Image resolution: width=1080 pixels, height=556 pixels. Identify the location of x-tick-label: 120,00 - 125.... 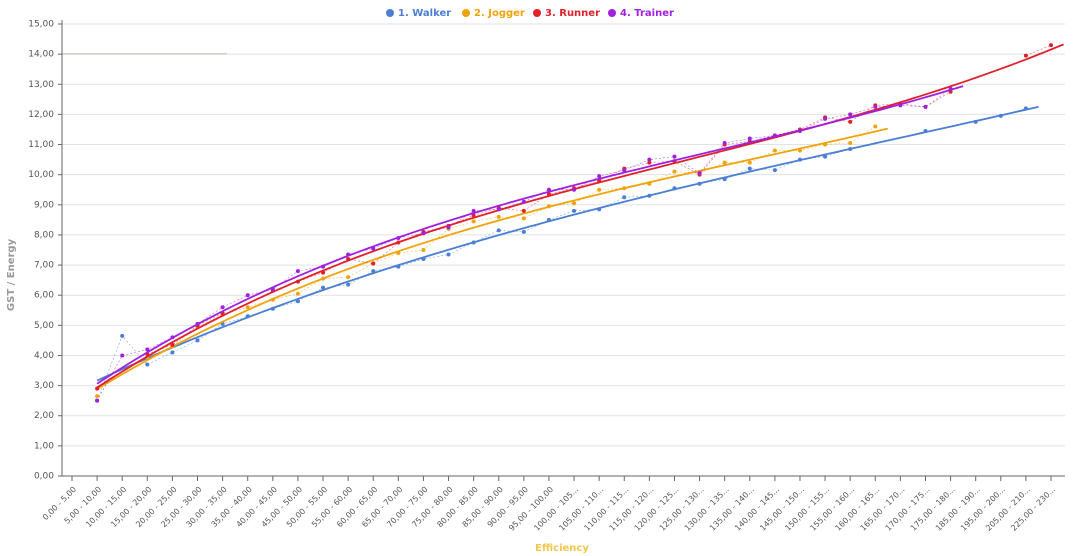
(657, 509).